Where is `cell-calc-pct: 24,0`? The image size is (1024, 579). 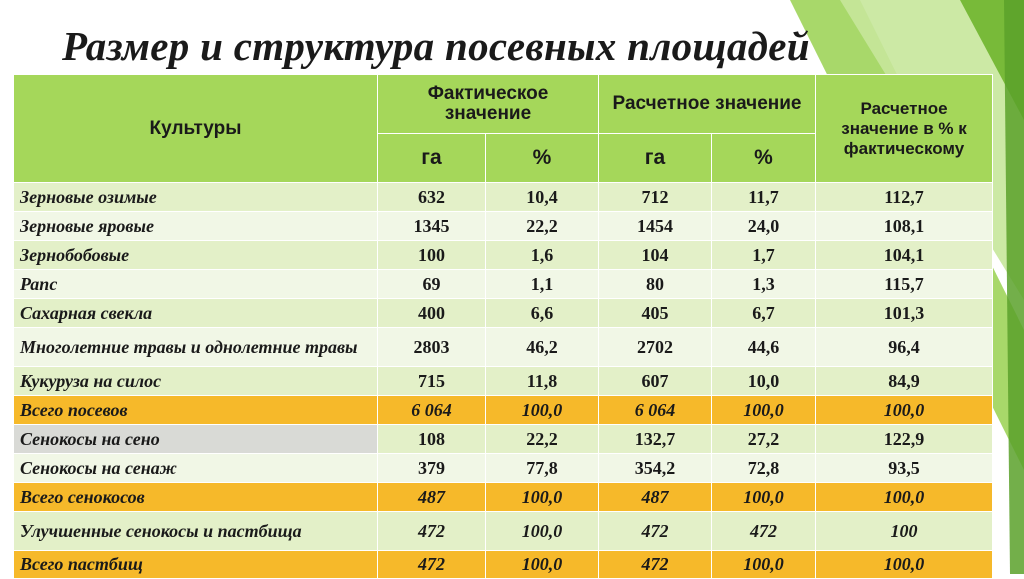 cell-calc-pct: 24,0 is located at coordinates (763, 226).